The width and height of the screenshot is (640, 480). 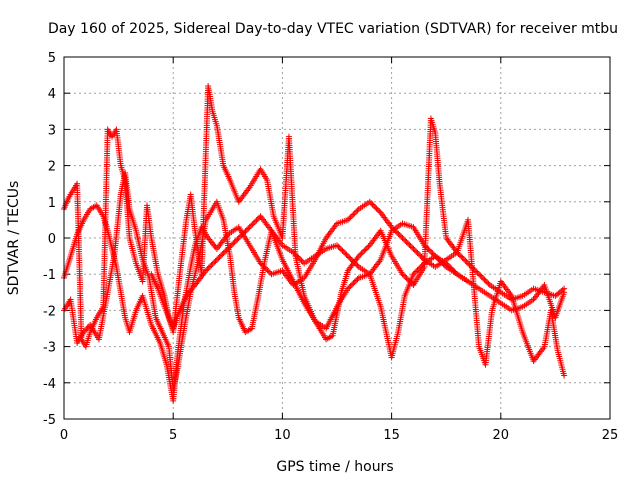 I want to click on y-tick-label: -5, so click(x=49, y=420).